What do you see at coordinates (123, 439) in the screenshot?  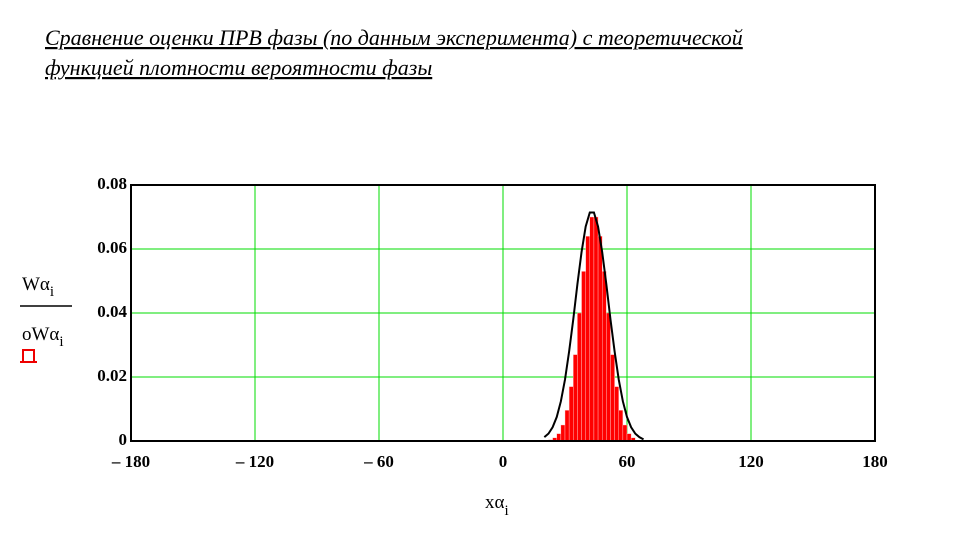 I see `y-tick-label: 0` at bounding box center [123, 439].